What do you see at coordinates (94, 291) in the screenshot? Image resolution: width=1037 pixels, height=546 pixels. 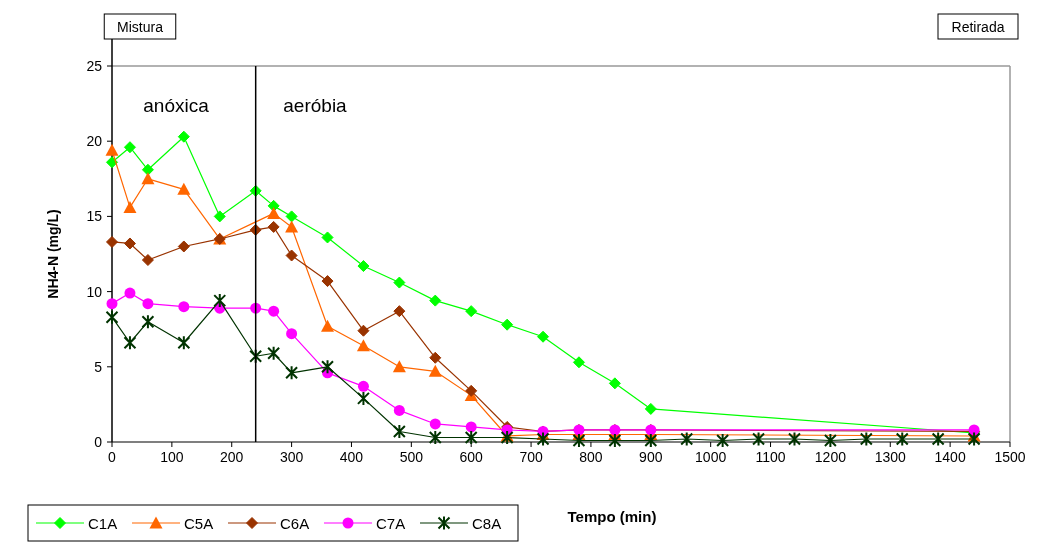 I see `y-tick-label: 10` at bounding box center [94, 291].